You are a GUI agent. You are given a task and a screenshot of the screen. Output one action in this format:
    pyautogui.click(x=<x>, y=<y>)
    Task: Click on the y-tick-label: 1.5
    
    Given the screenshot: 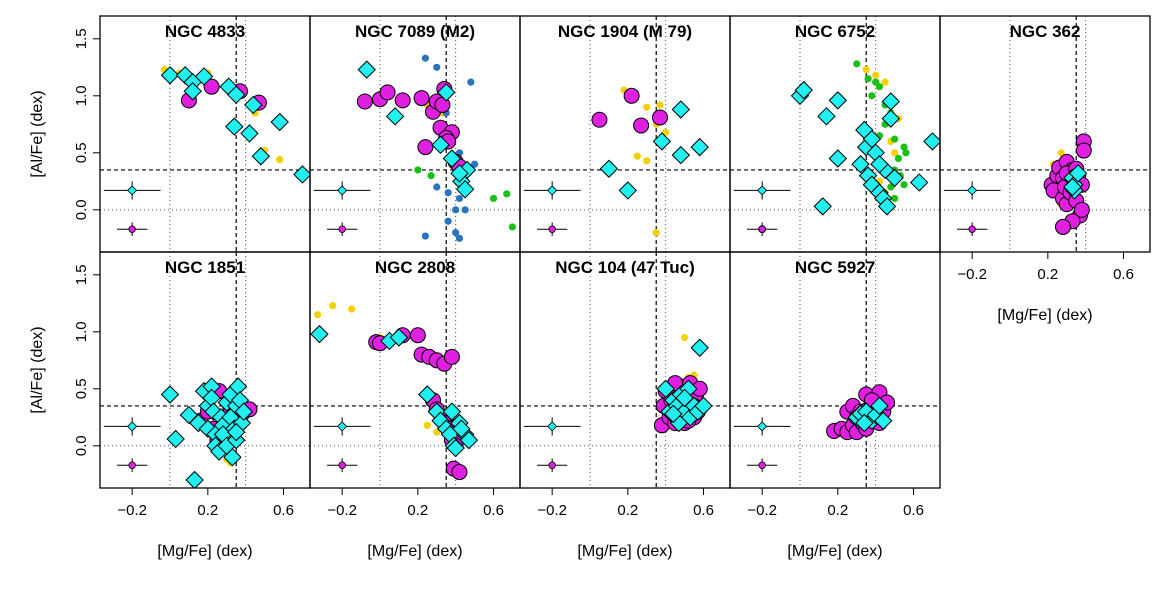 What is the action you would take?
    pyautogui.click(x=81, y=38)
    